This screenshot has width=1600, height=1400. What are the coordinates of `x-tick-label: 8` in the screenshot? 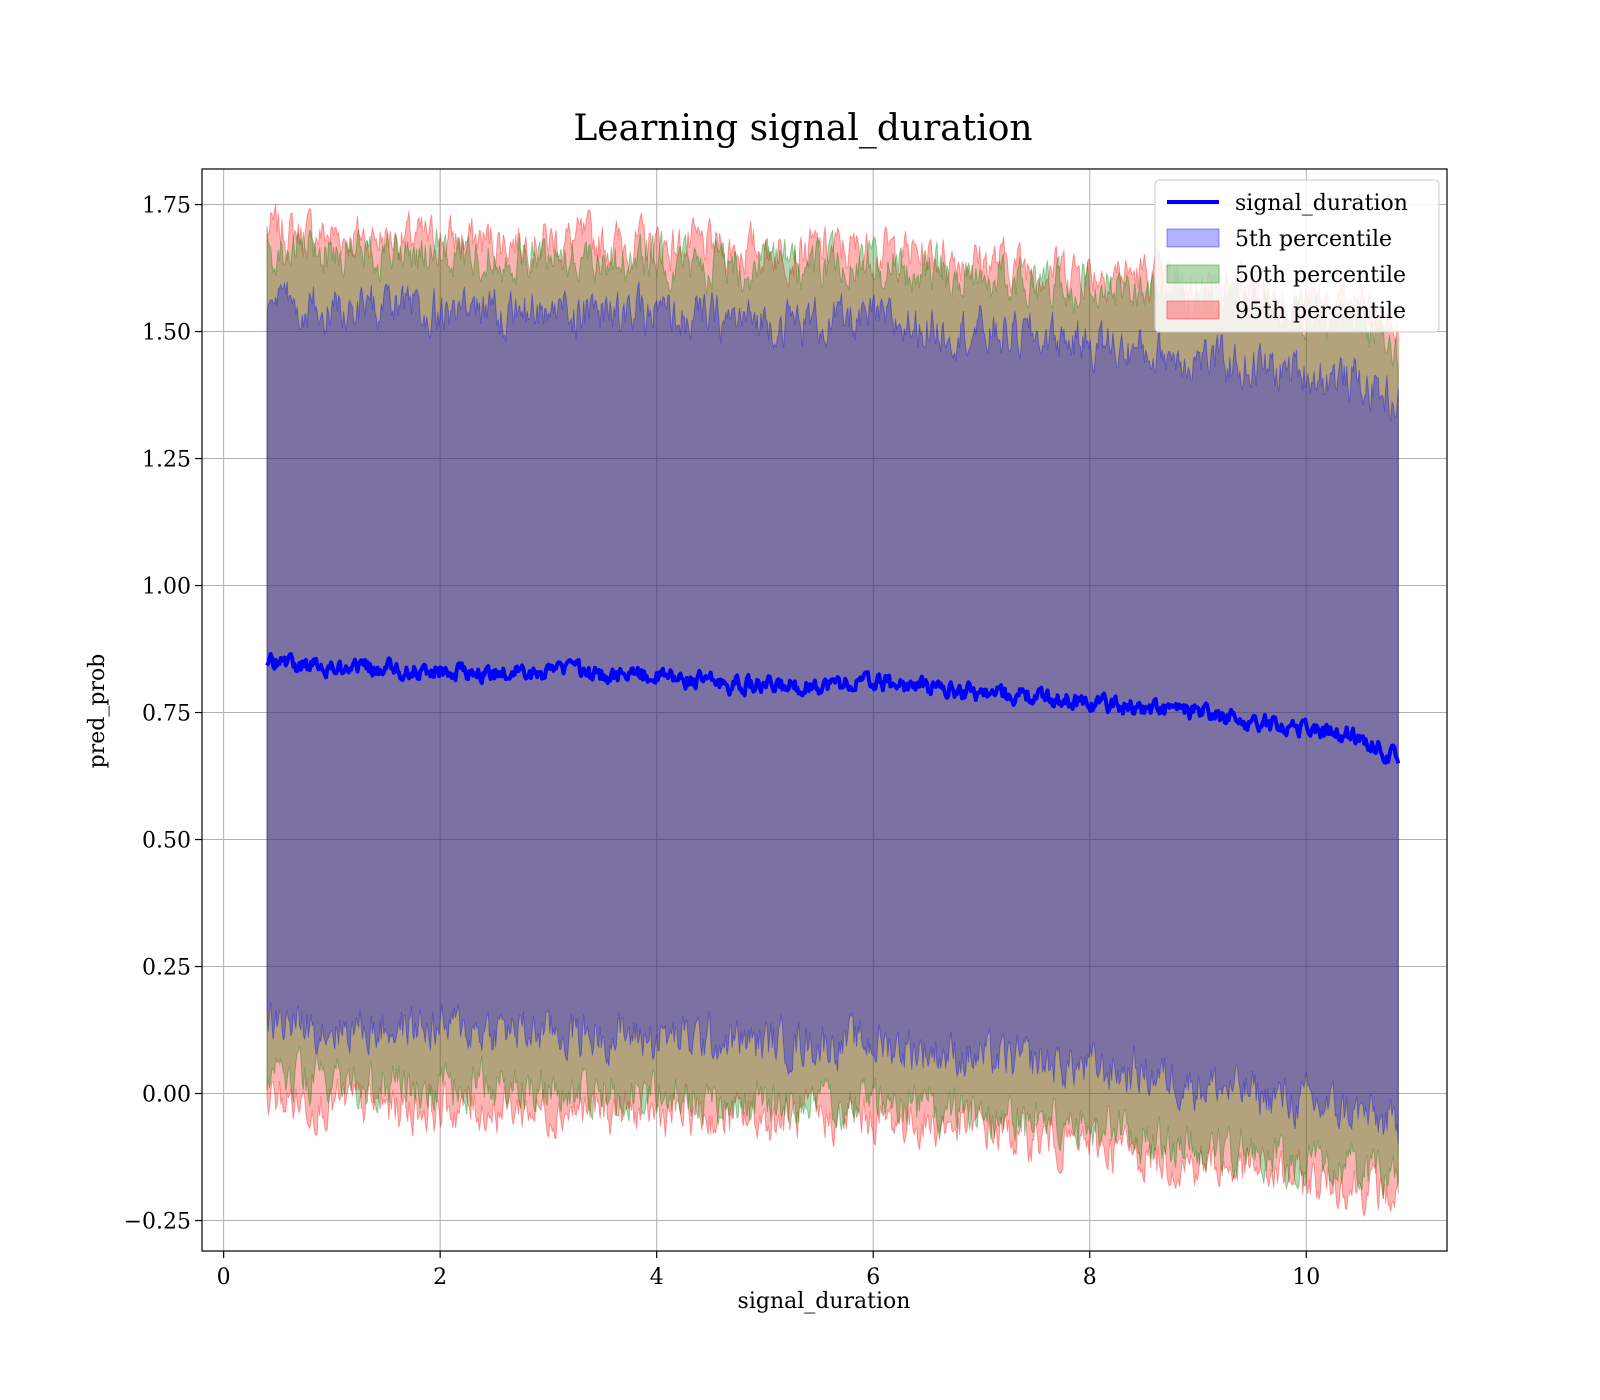 It's located at (1090, 1277).